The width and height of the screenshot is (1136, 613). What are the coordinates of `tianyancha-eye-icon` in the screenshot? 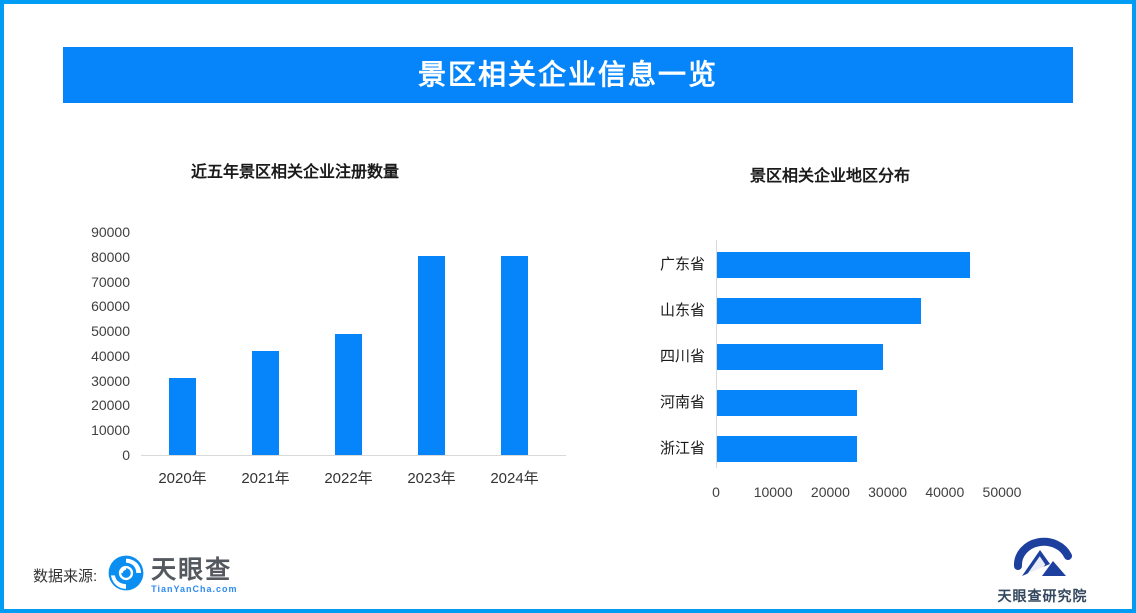 It's located at (126, 575).